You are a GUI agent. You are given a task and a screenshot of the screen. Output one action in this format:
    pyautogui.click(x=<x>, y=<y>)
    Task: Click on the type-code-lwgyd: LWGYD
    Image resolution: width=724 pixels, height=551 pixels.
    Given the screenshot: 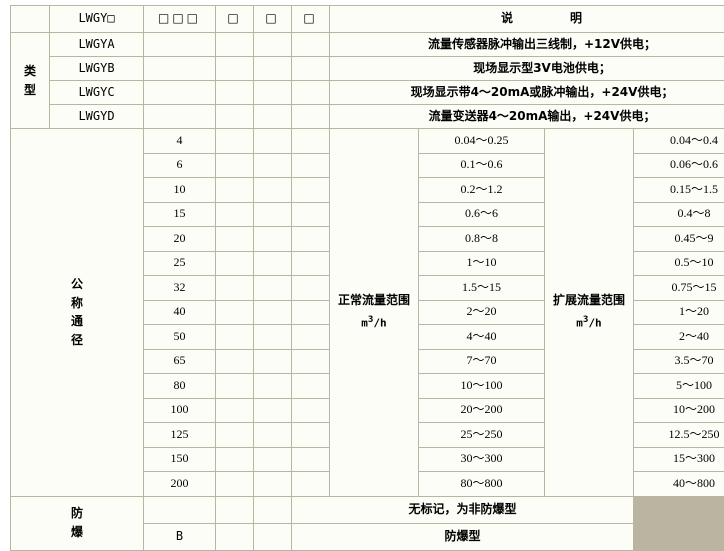 What is the action you would take?
    pyautogui.click(x=96, y=116)
    